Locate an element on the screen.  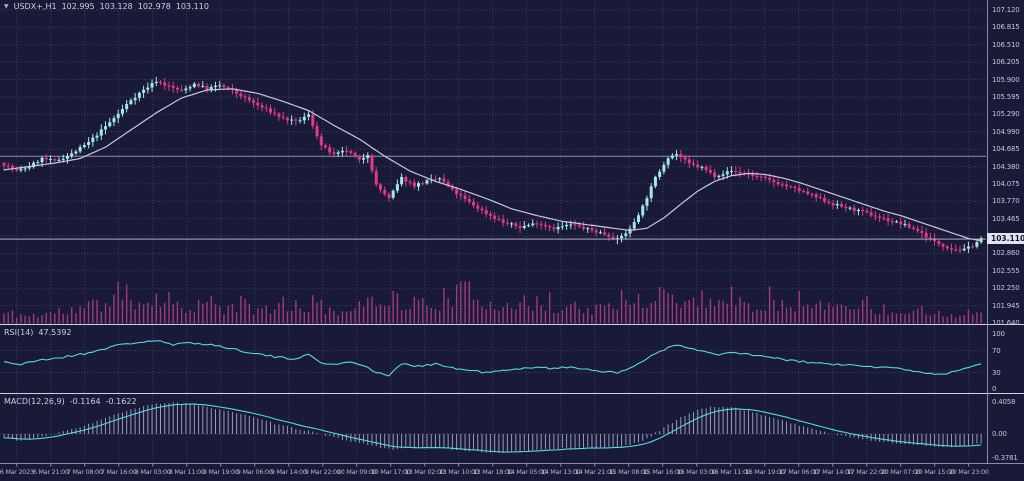
price-tick-label: 104.075 is located at coordinates (1006, 183).